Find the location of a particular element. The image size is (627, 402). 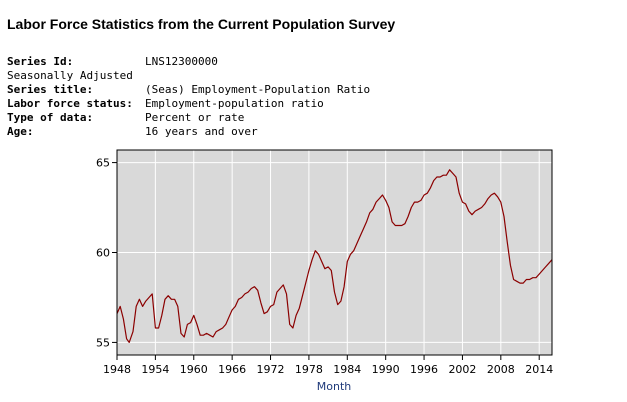

series-title-label: Series title: is located at coordinates (50, 89).